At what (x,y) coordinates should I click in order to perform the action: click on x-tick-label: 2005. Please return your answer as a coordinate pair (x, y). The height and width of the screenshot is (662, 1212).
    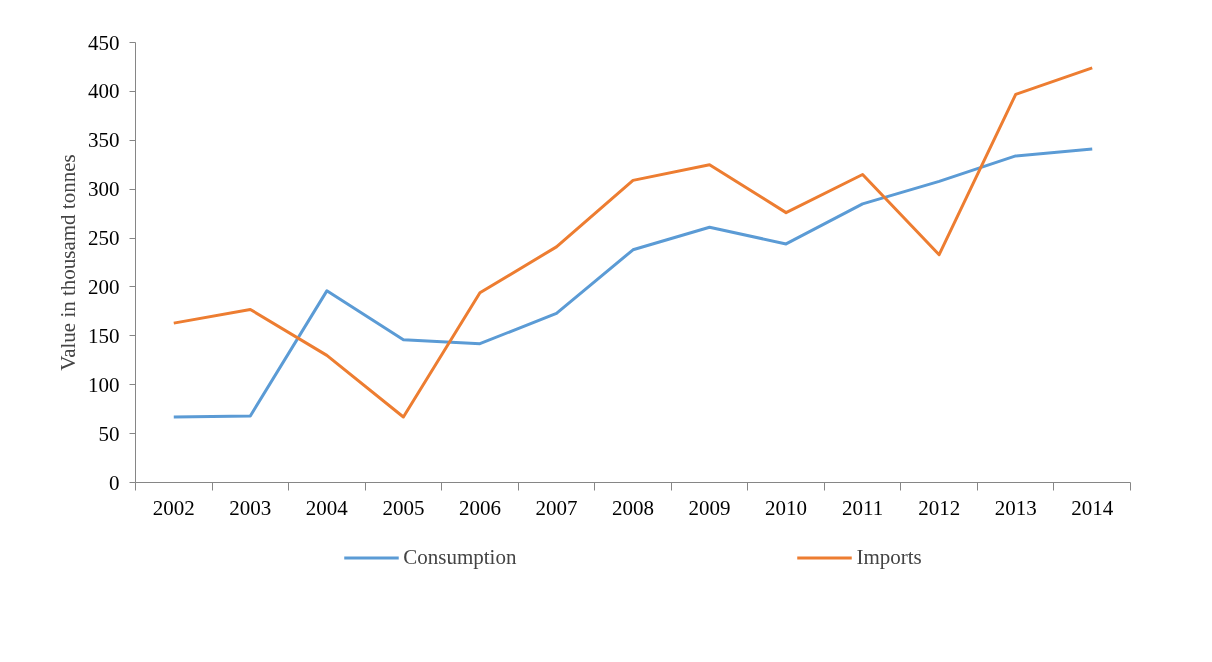
    Looking at the image, I should click on (403, 507).